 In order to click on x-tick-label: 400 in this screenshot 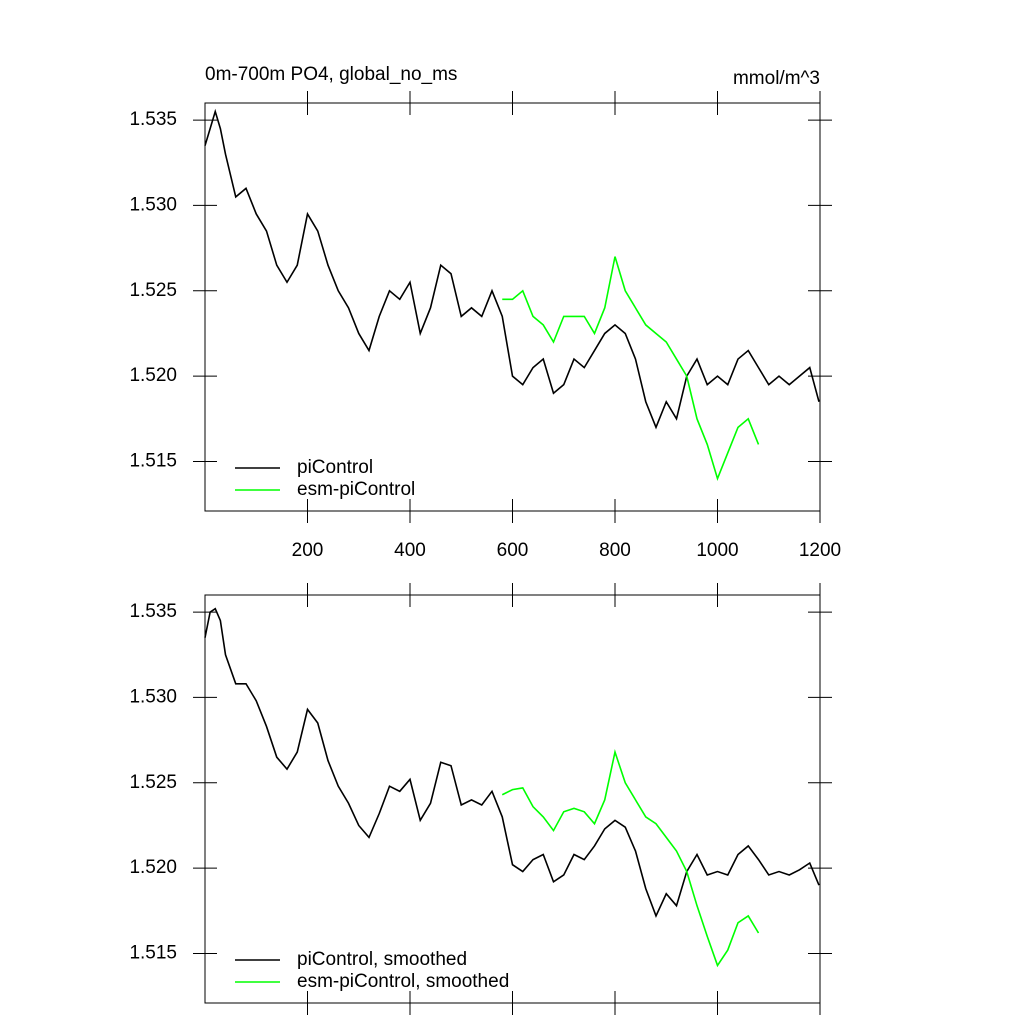, I will do `click(410, 550)`.